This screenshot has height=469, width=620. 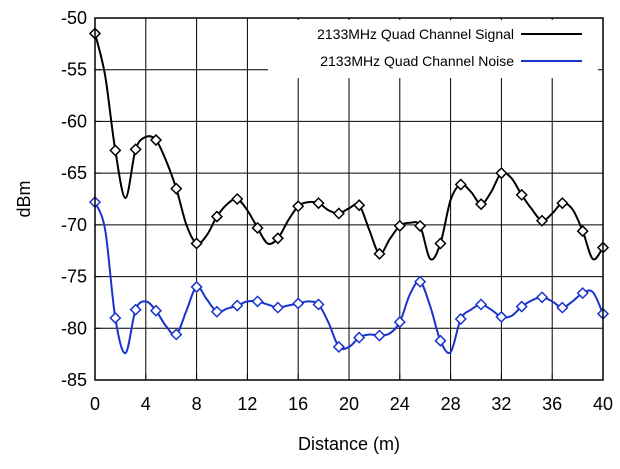 I want to click on legend-label-noise: 2133MHz Quad Channel Noise, so click(x=417, y=61).